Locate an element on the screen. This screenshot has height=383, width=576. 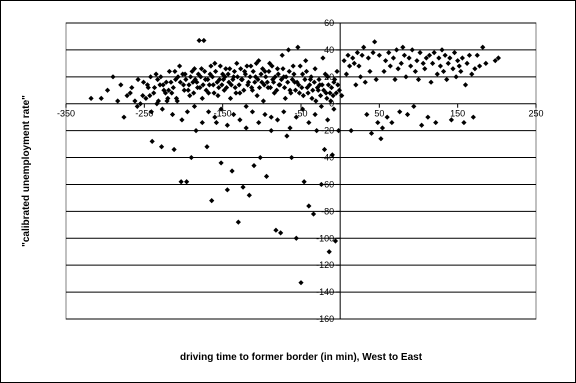
y-axis-title: "calibrated unemployment rate" is located at coordinates (26, 171).